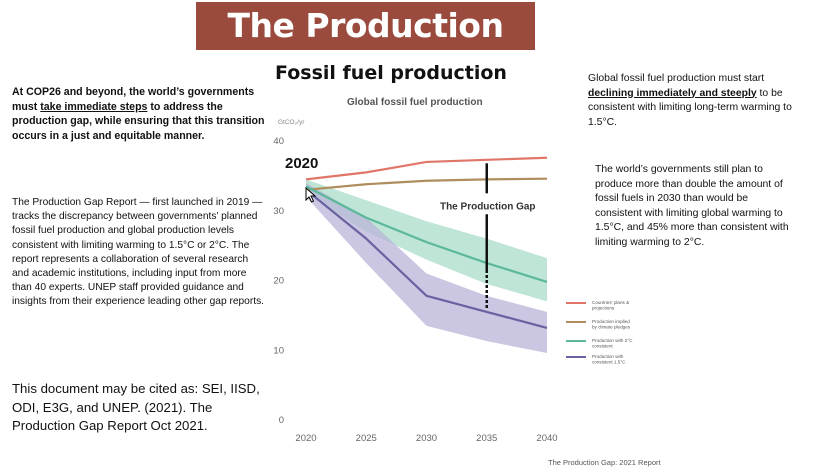 The image size is (817, 472). What do you see at coordinates (676, 78) in the screenshot?
I see `right-top-text-1: Global fossil fuel production must start` at bounding box center [676, 78].